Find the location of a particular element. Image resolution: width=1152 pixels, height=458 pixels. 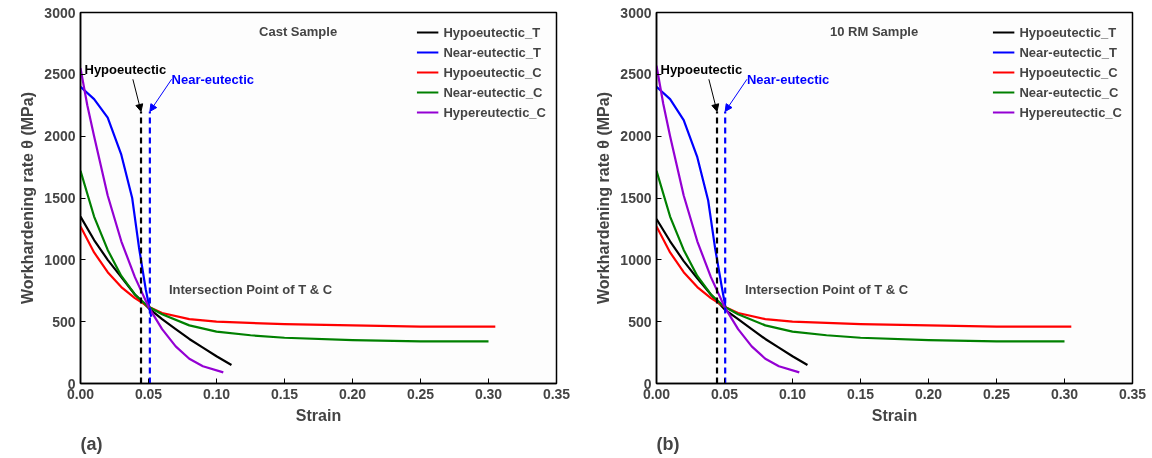

text: Cast Sample is located at coordinates (298, 31).